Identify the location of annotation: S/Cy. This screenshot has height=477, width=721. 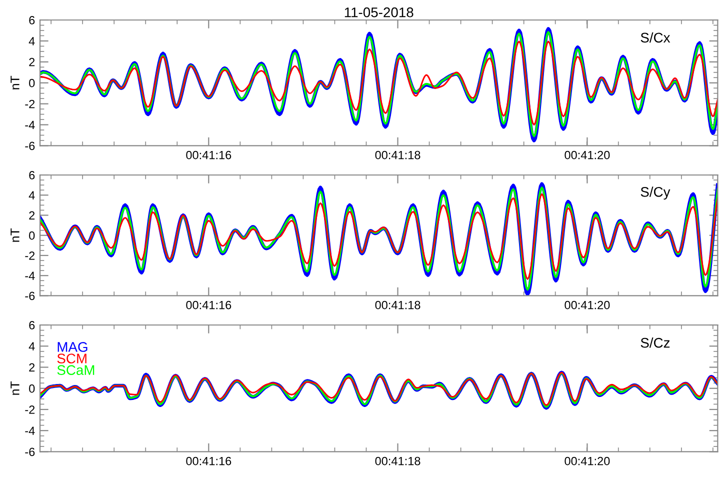
(655, 193).